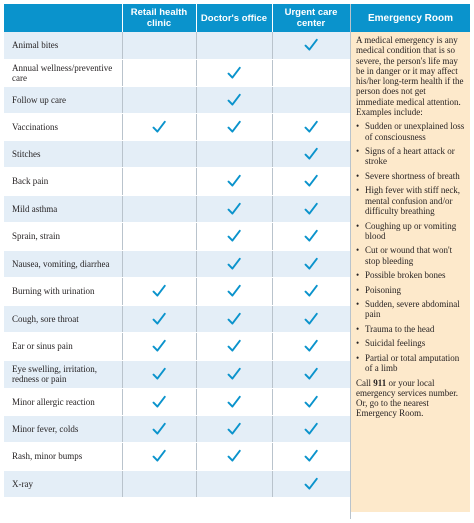  Describe the element at coordinates (410, 517) in the screenshot. I see `emergency-column-footer` at that location.